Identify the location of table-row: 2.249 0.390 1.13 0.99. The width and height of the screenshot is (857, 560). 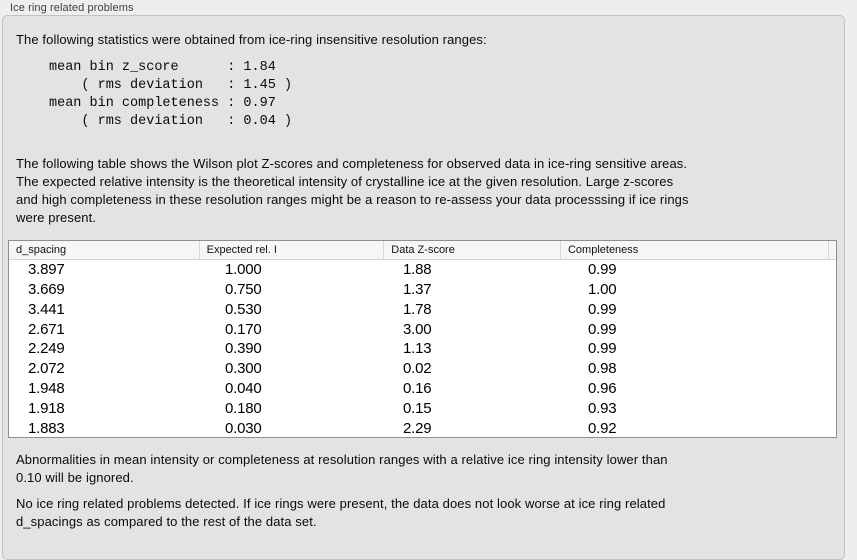
(422, 349).